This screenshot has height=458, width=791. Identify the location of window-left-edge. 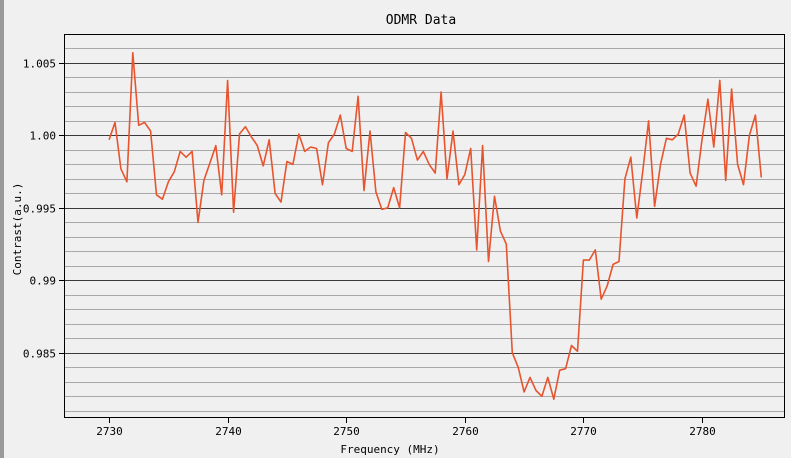
(2, 229).